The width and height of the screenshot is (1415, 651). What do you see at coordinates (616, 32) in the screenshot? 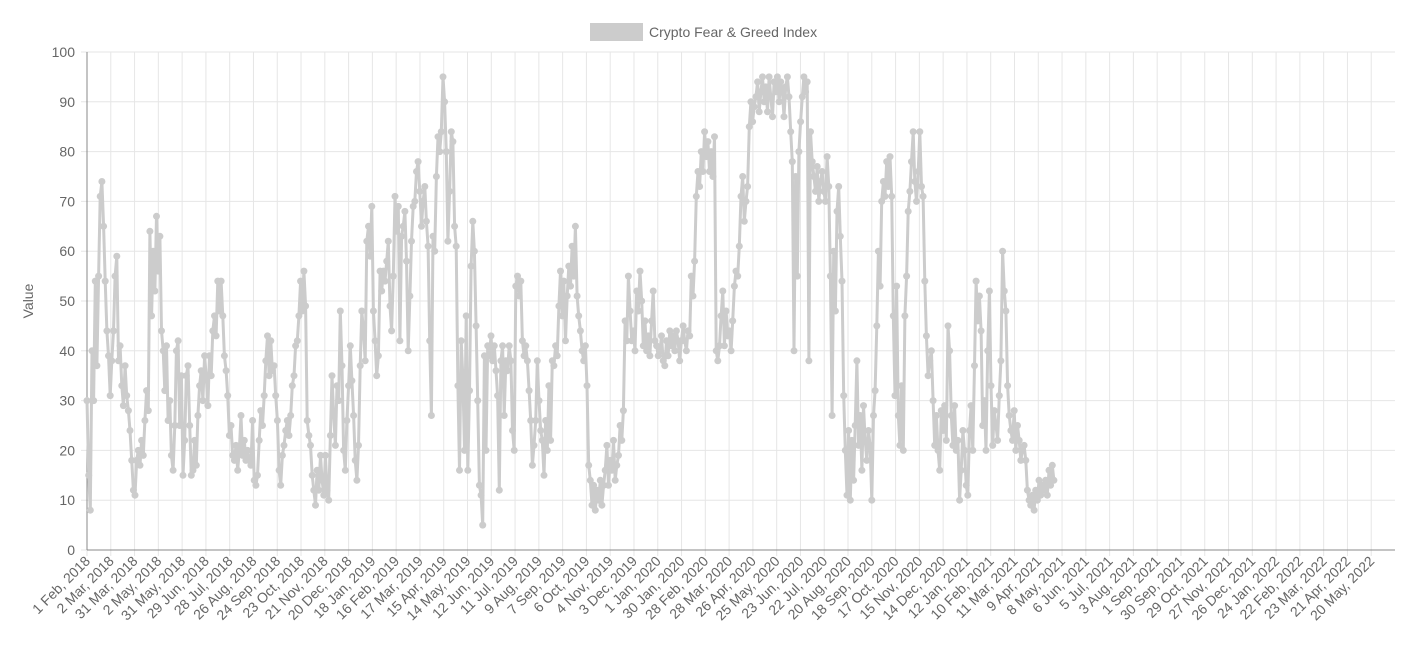
I see `legend-swatch` at bounding box center [616, 32].